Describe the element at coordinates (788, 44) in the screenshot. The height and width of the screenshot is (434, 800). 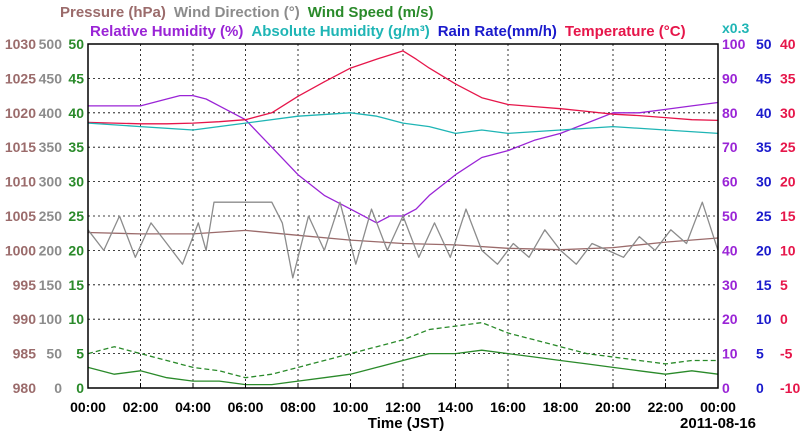
I see `tick-label-temperature: 40` at that location.